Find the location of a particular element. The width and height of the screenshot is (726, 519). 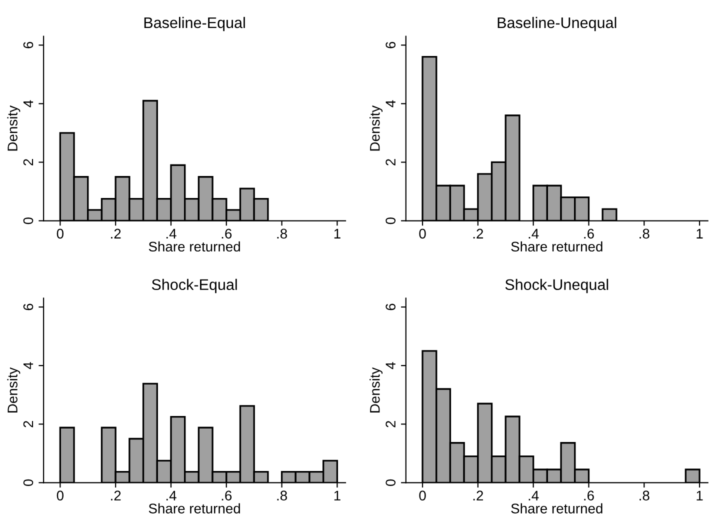

chart-title: Baseline-Equal is located at coordinates (194, 24).